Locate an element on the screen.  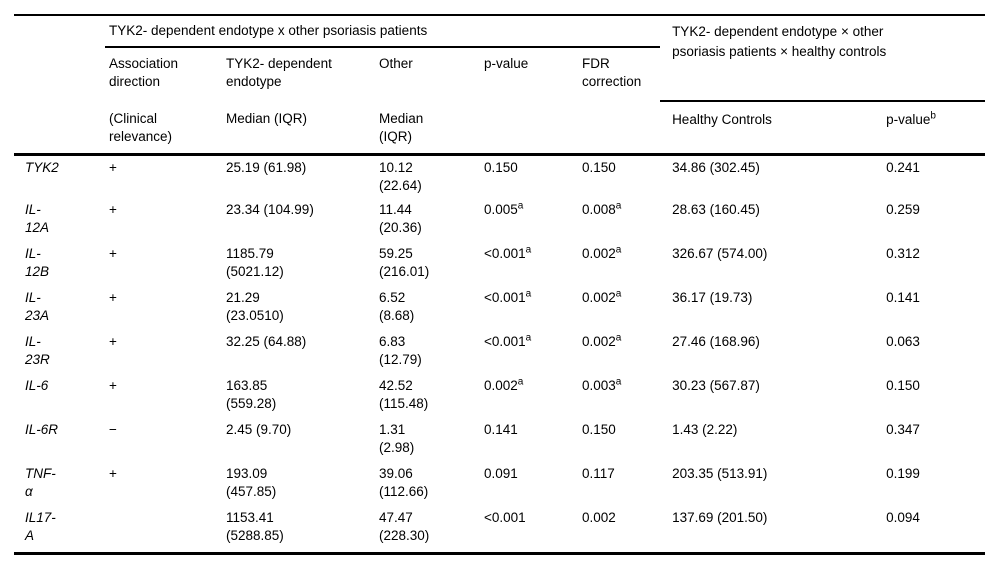
fdr-cell: 0.117 is located at coordinates (598, 473).